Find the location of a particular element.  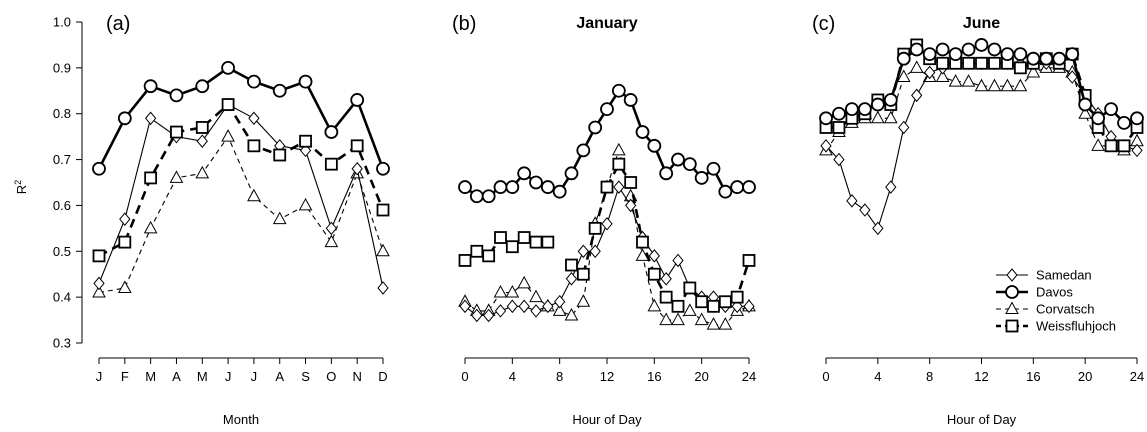

x-axis-title: Hour of Day is located at coordinates (607, 419).